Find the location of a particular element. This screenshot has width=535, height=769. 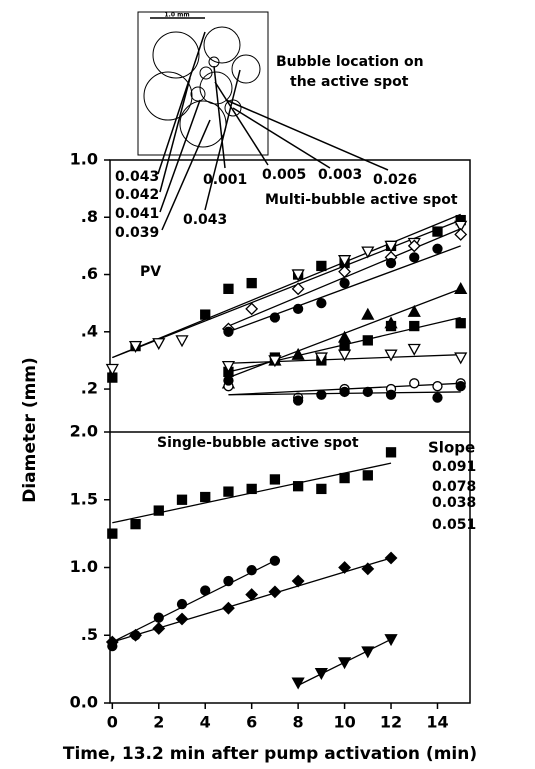

y-tick-label: 2.0 is located at coordinates (84, 431).